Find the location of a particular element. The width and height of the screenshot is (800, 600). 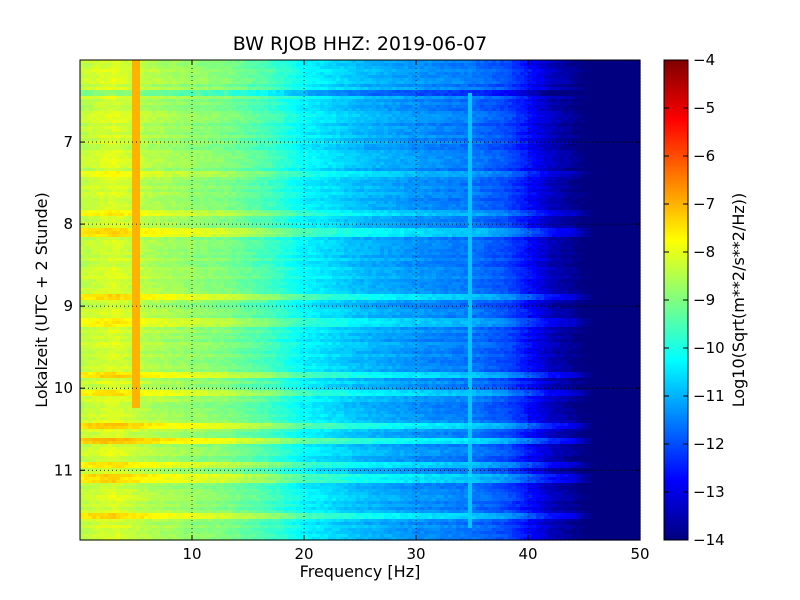

chart-title: BW RJOB HHZ: 2019-06-07 is located at coordinates (360, 44).